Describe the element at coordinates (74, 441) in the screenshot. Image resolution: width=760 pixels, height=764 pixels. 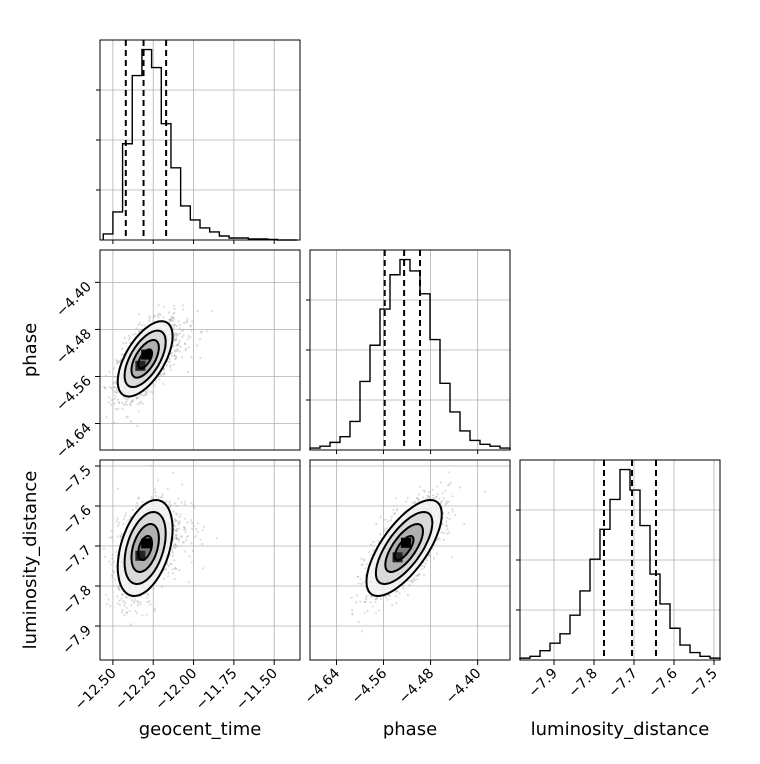
I see `y-tick-label: −4.64` at that location.